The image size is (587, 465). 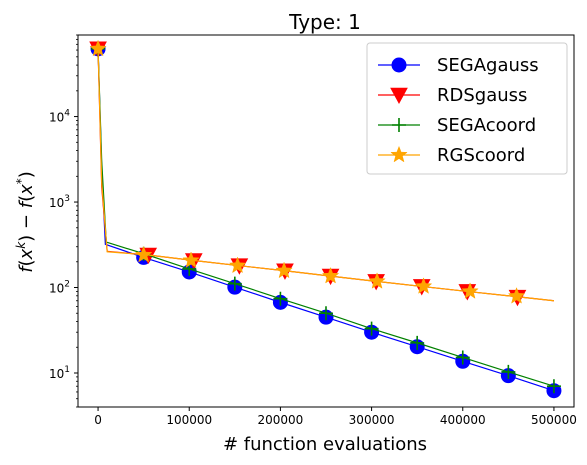 I want to click on x-tick-label: 100000, so click(x=189, y=420).